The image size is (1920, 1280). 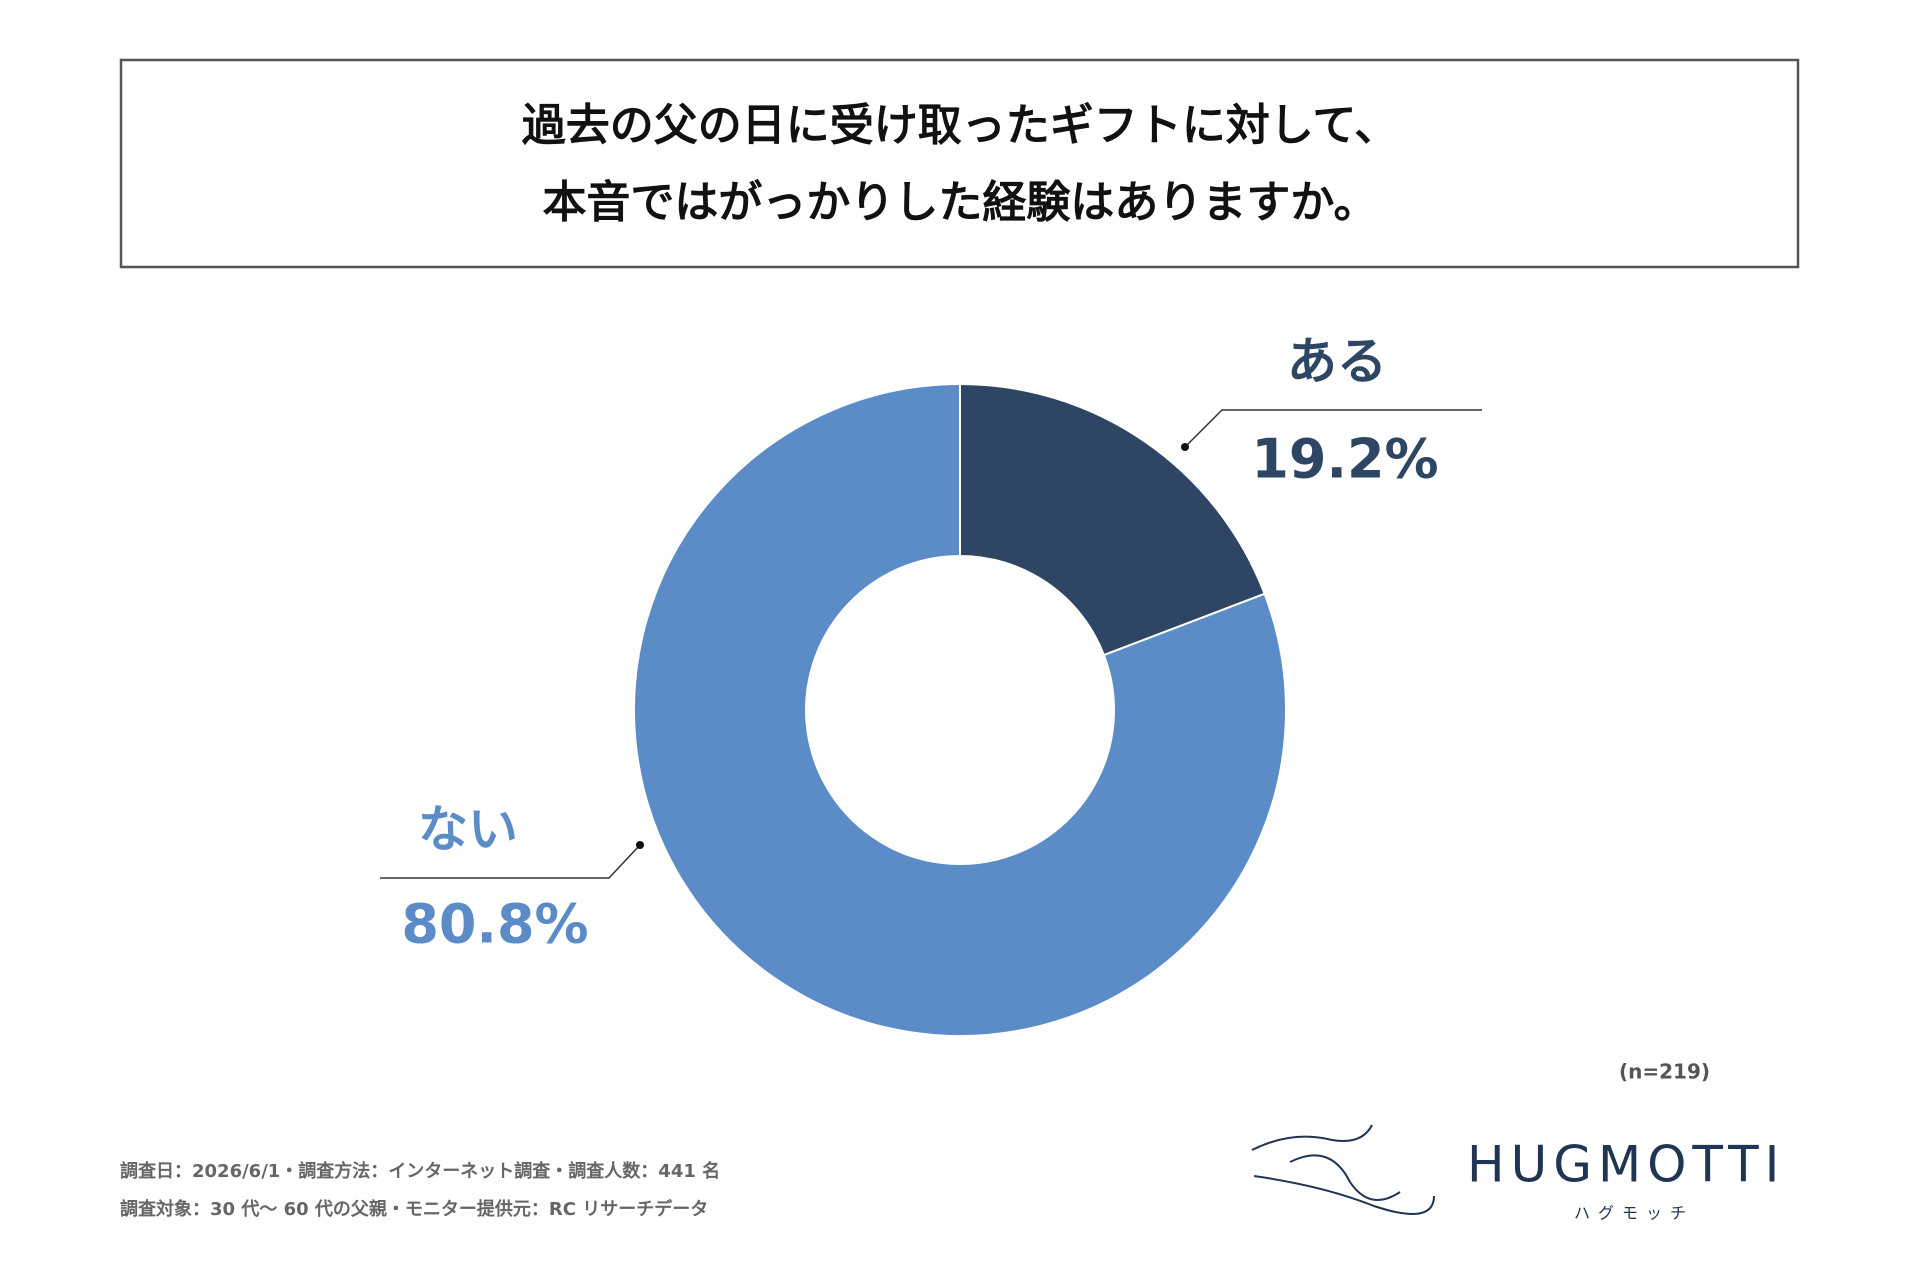 I want to click on category-label: ある, so click(x=1337, y=362).